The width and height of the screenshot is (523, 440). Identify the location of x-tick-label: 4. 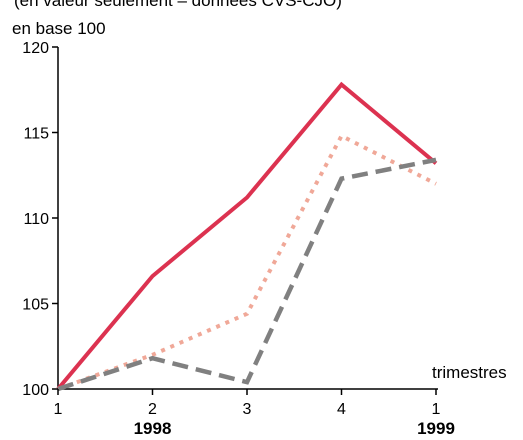
(341, 409).